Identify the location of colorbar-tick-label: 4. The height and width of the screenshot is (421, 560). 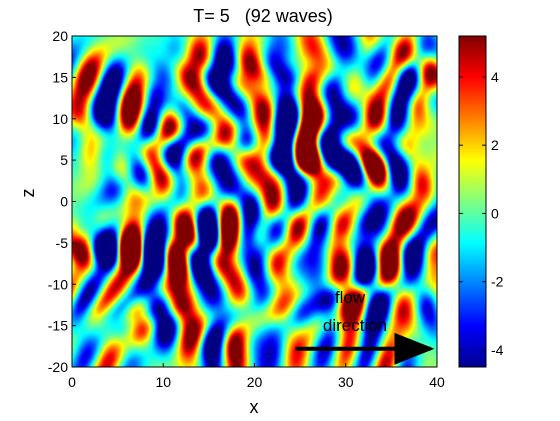
(495, 77).